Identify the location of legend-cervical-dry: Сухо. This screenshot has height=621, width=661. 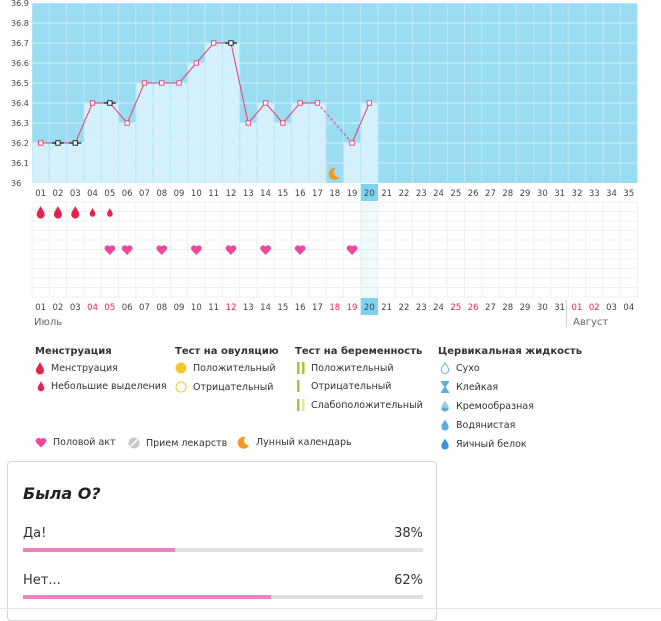
(460, 368).